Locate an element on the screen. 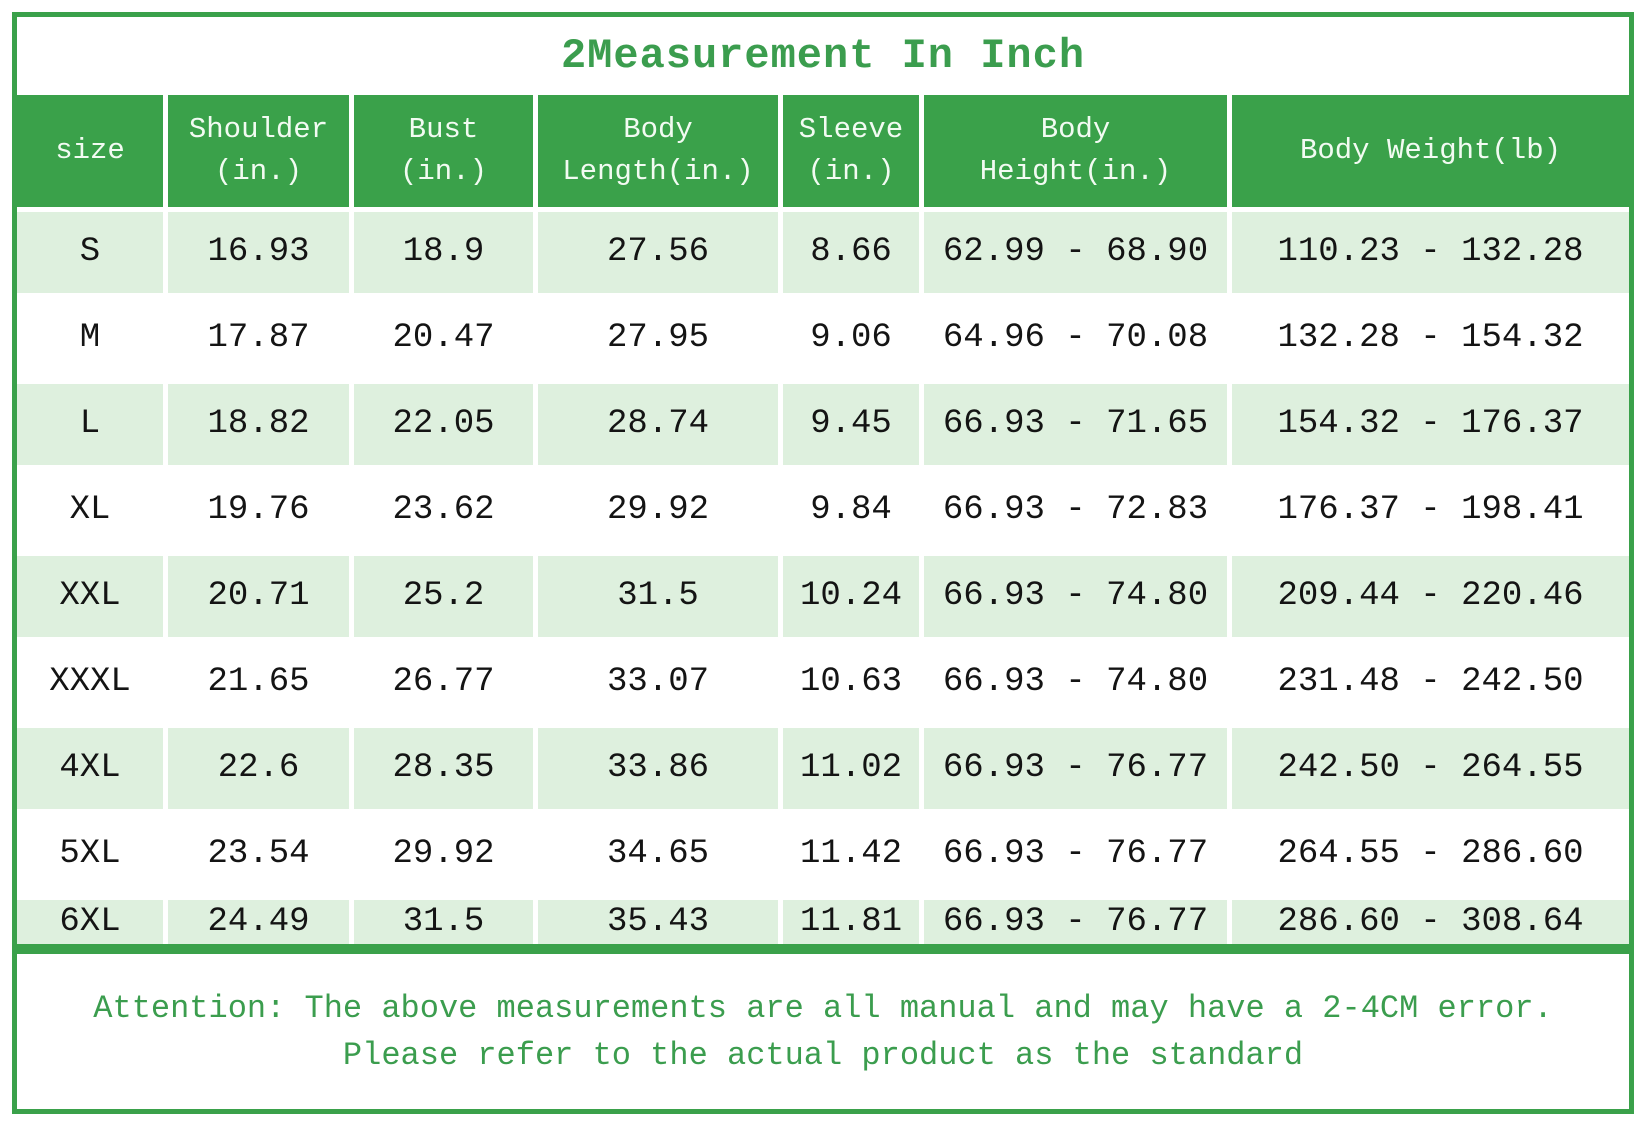  table-cell: 22.6 is located at coordinates (258, 768).